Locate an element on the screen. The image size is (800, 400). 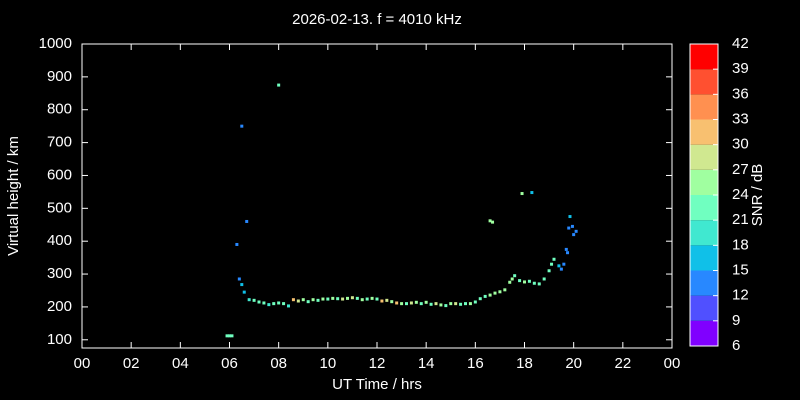
colorbar-tick-label: 36 is located at coordinates (740, 93).